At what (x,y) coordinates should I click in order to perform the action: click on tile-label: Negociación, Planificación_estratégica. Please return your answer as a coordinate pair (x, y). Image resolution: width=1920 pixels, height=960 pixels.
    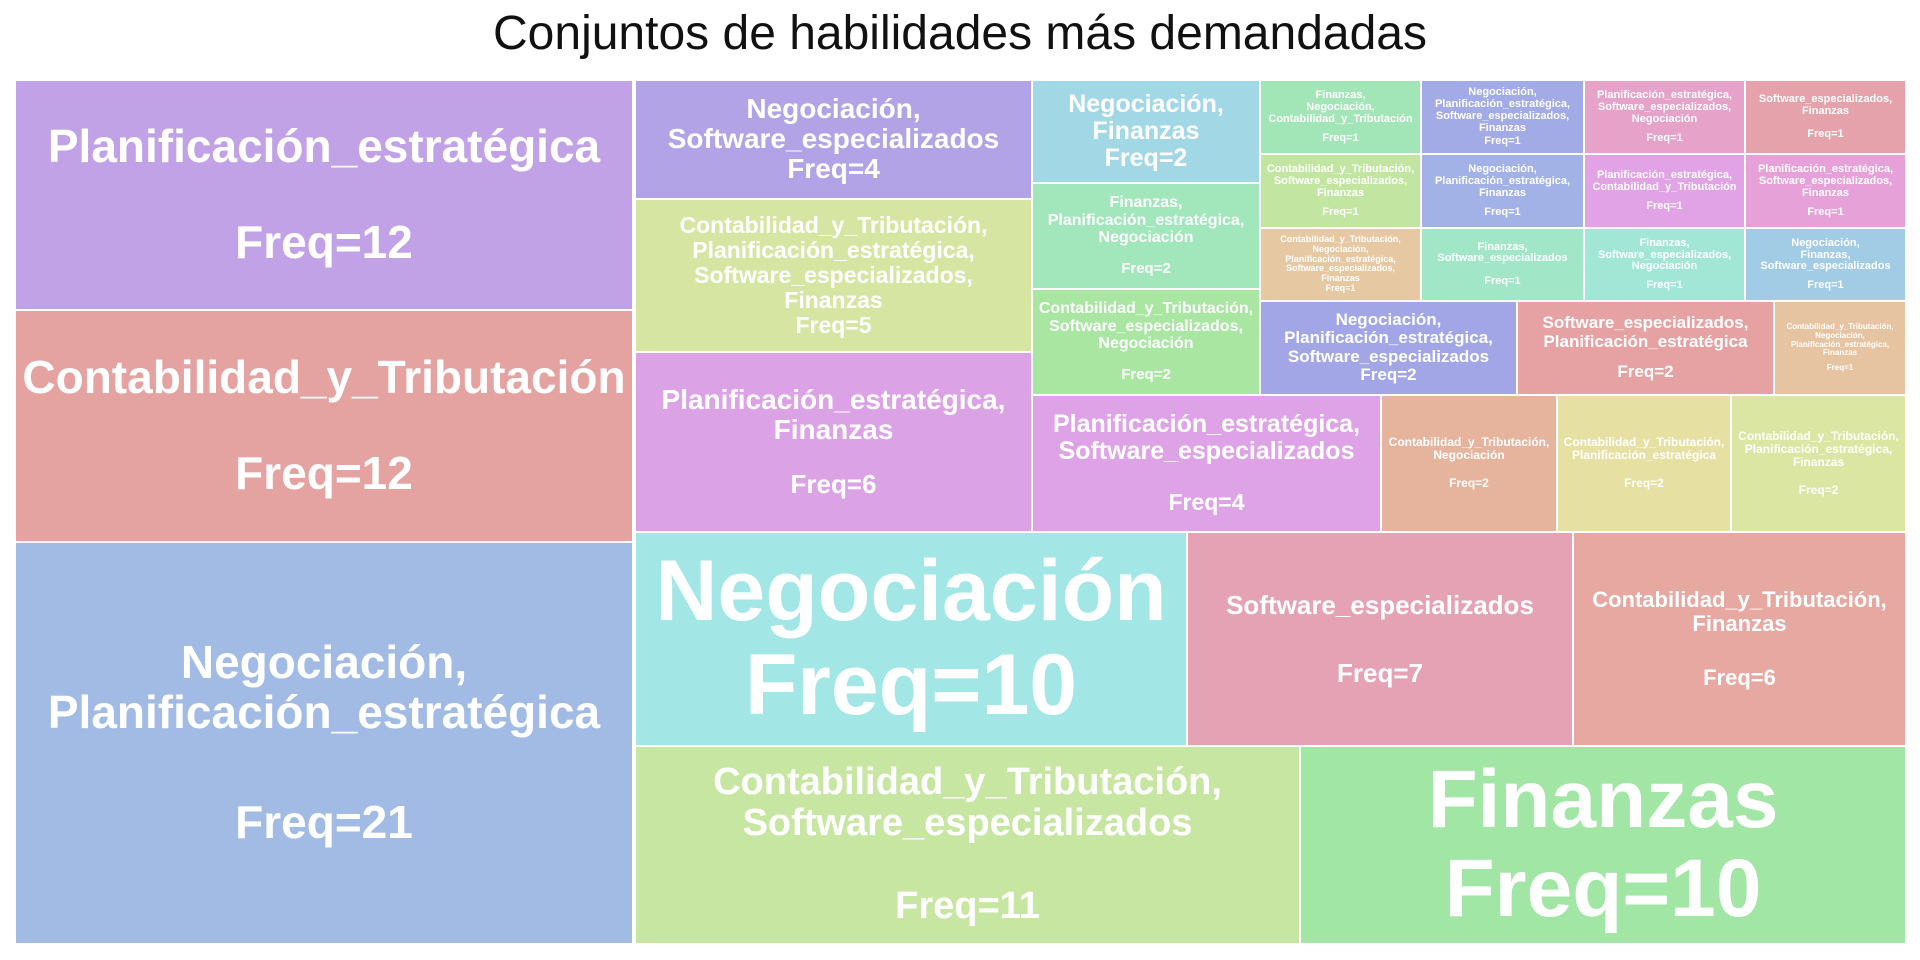
    Looking at the image, I should click on (324, 687).